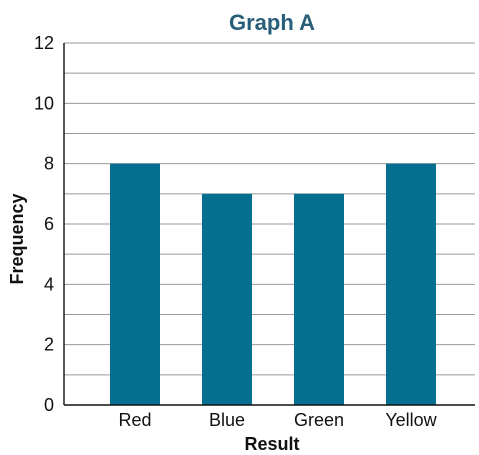 The image size is (479, 455). I want to click on y-tick-label: 0, so click(49, 405).